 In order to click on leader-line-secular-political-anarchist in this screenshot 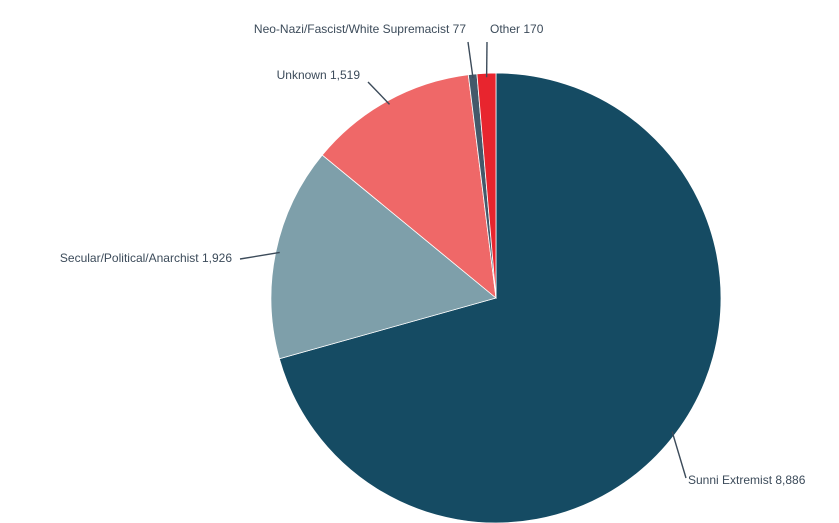, I will do `click(259, 255)`.